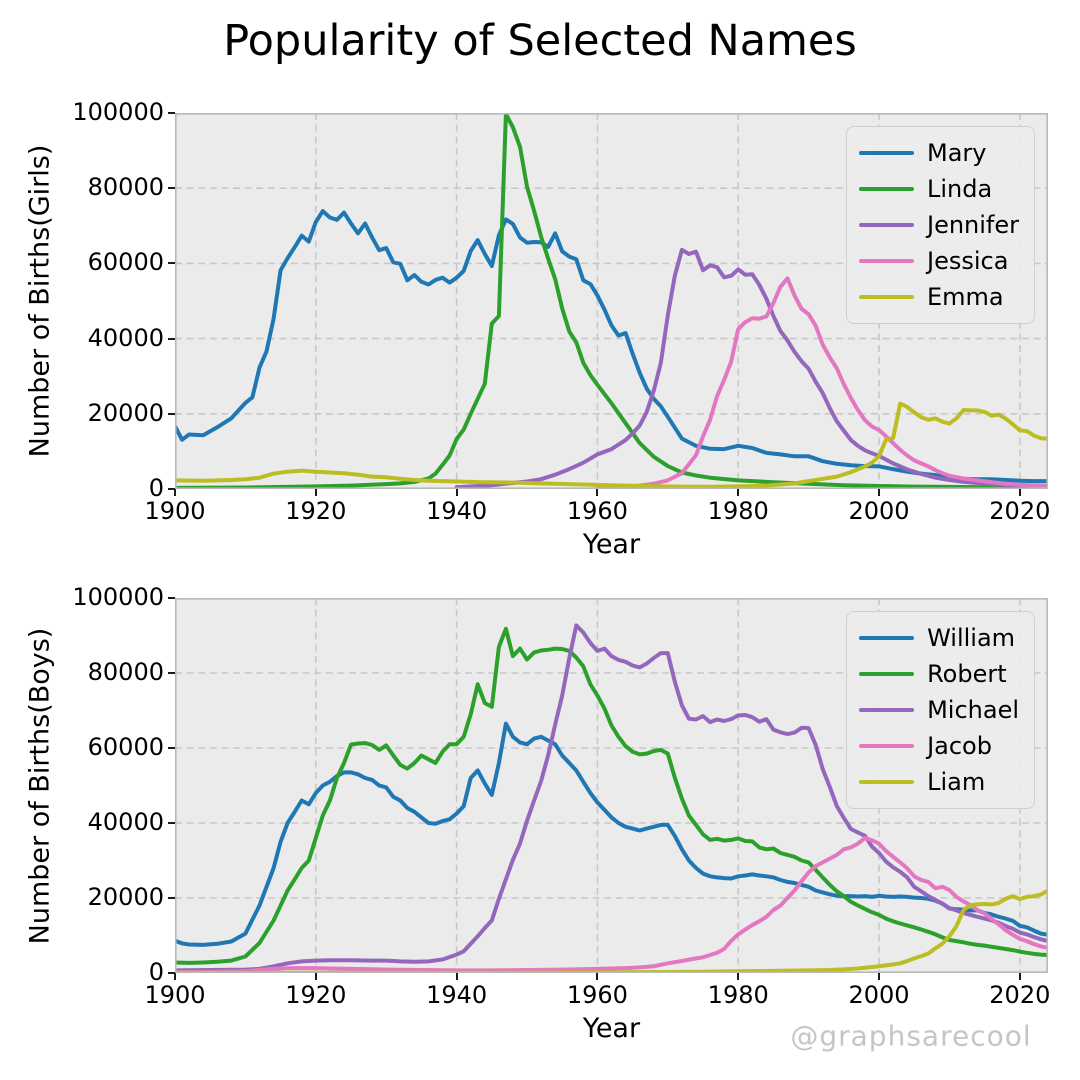 This screenshot has width=1080, height=1080. Describe the element at coordinates (973, 710) in the screenshot. I see `legend-label: Michael` at that location.